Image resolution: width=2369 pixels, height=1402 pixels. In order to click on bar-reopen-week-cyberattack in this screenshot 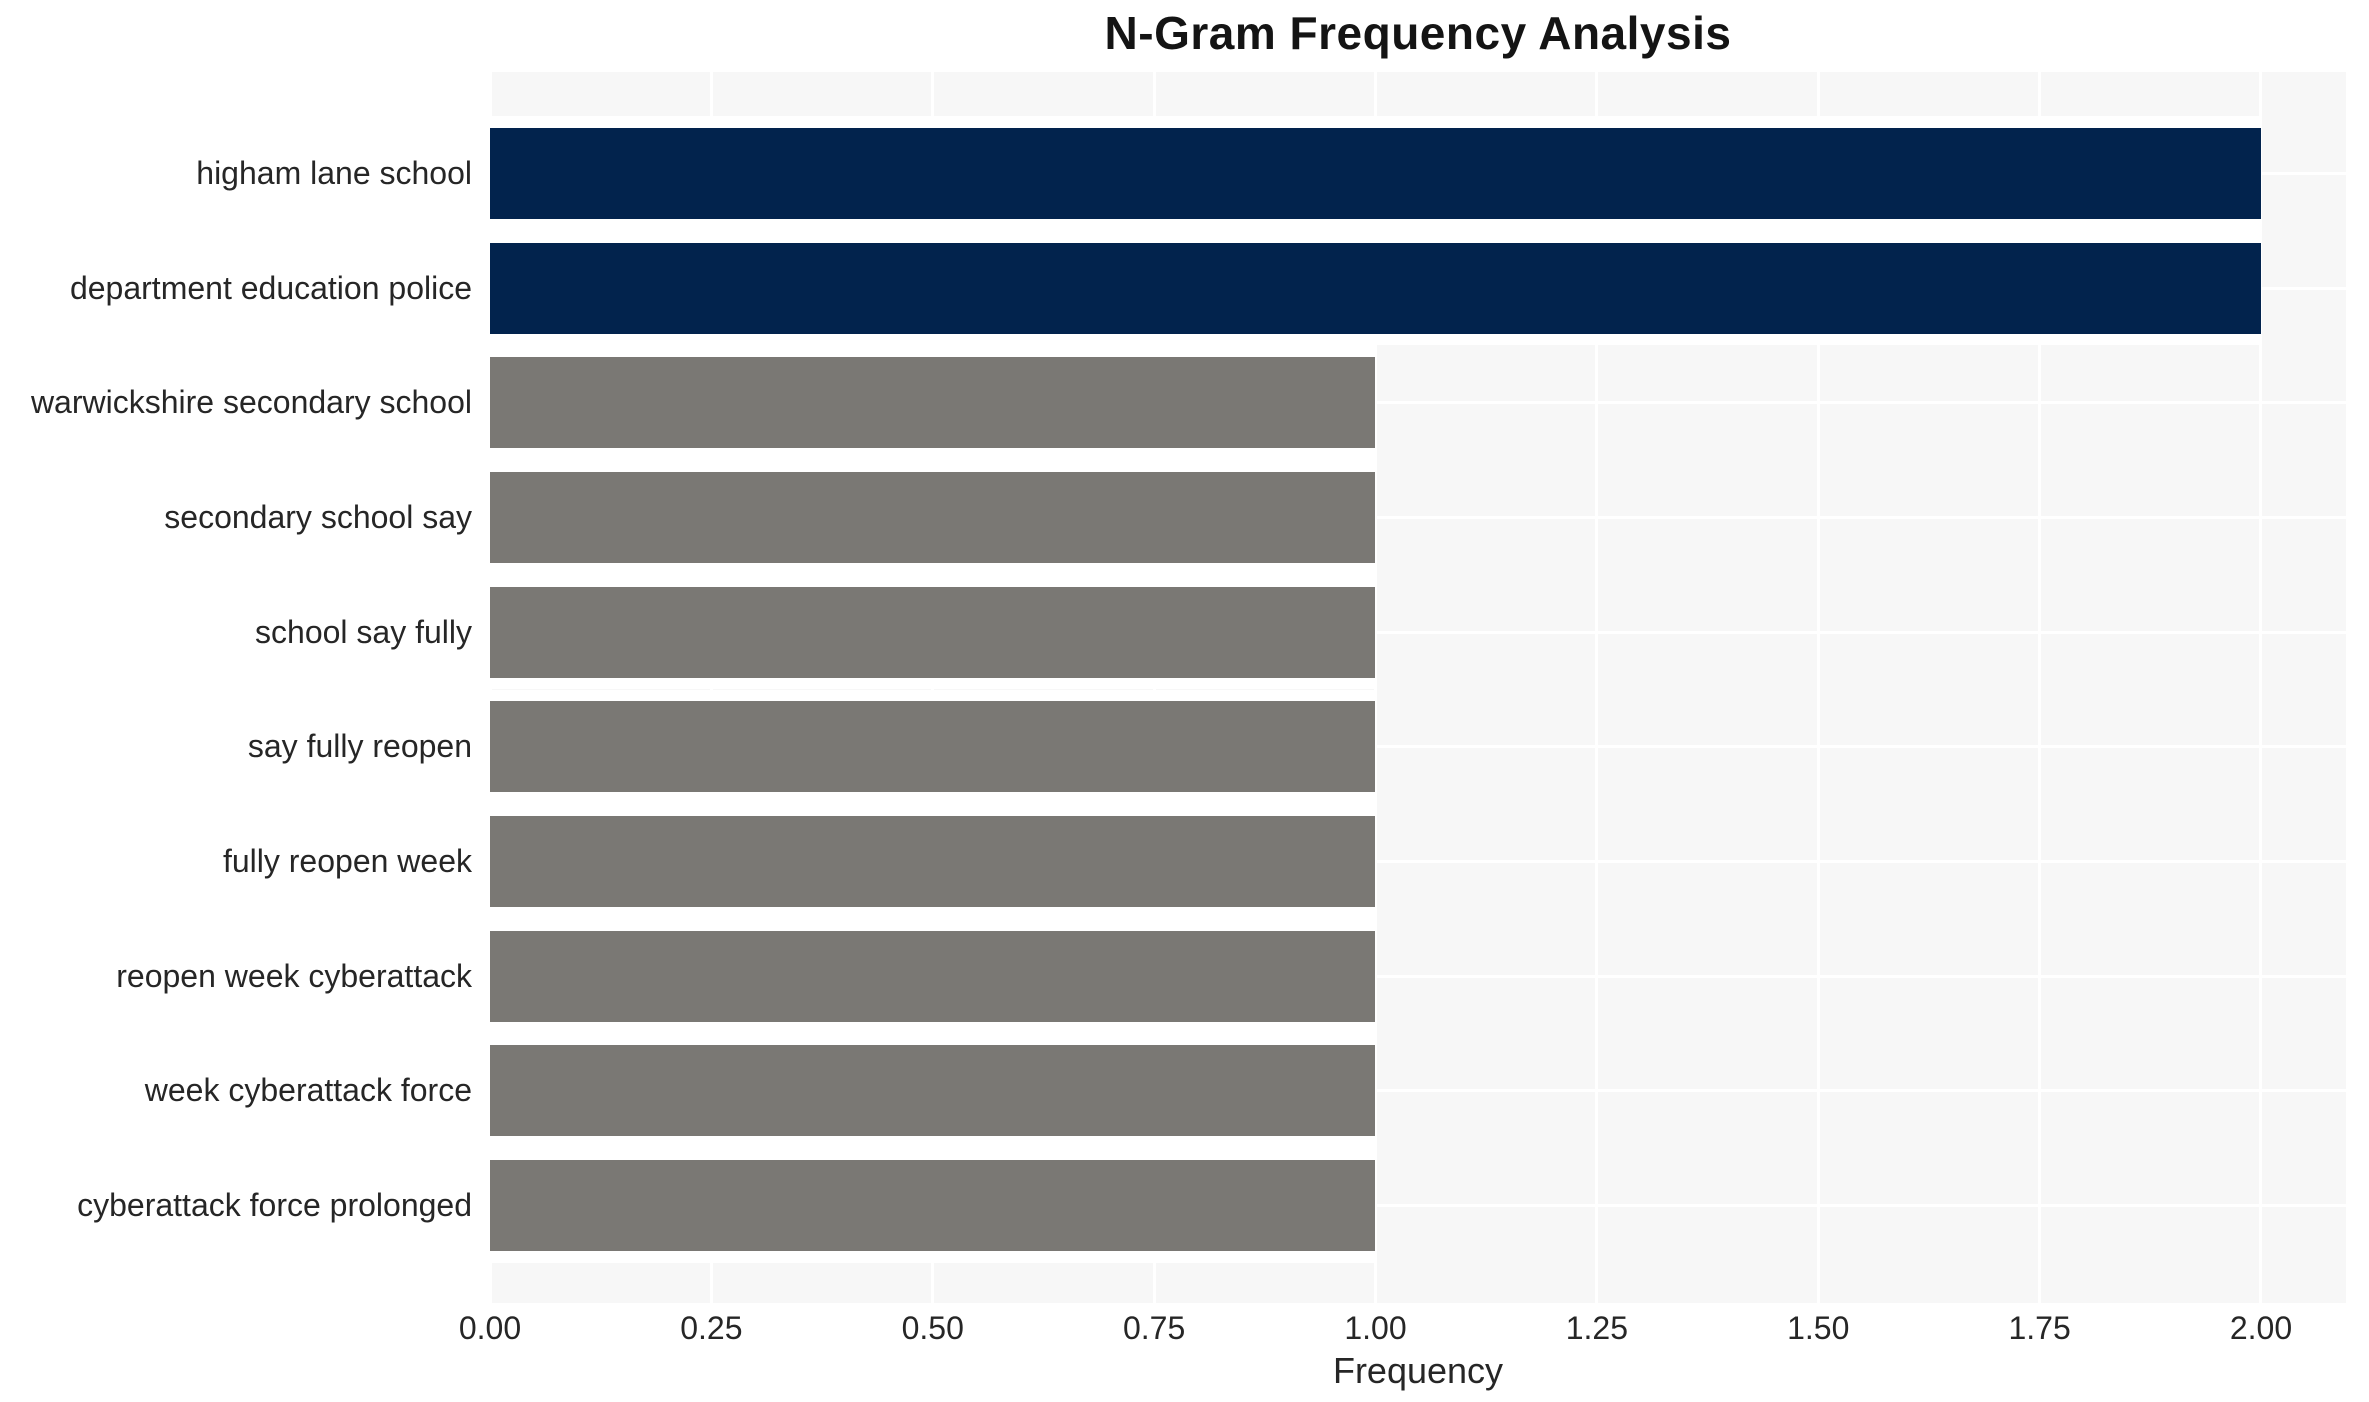, I will do `click(933, 976)`.